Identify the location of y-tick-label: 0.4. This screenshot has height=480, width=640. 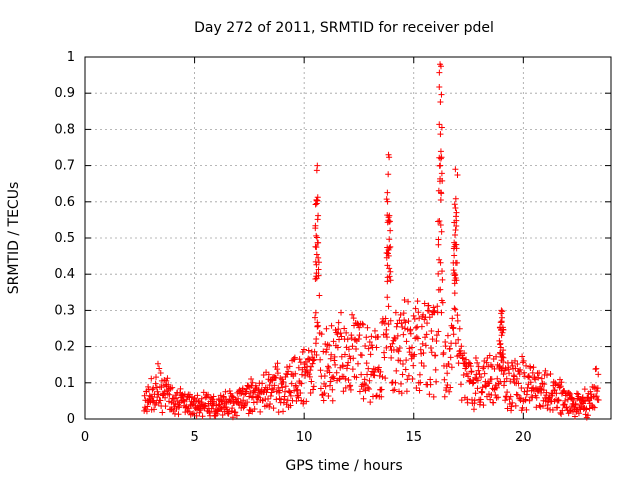
(64, 274).